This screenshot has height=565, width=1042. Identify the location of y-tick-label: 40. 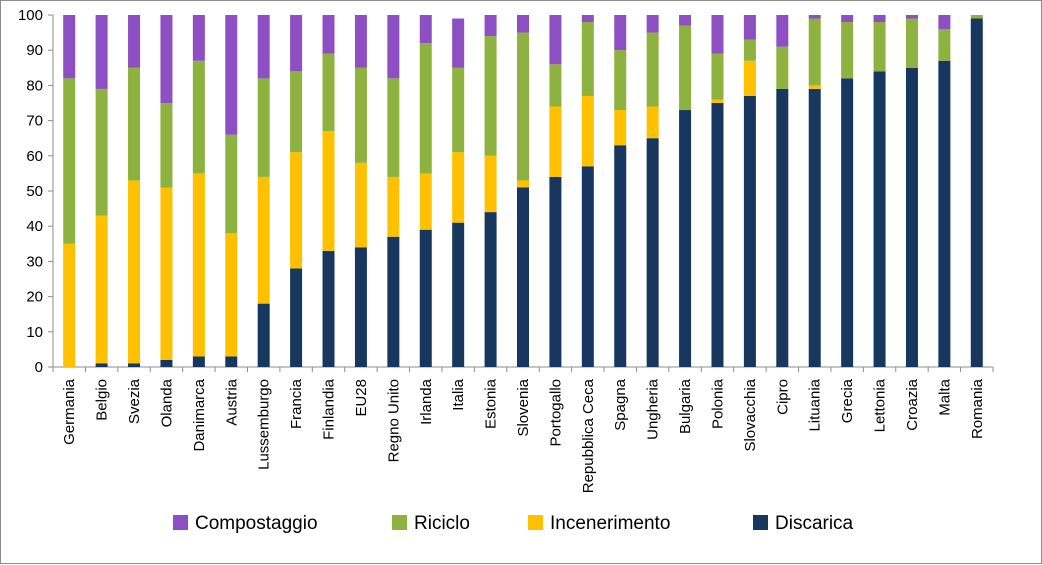
(34, 226).